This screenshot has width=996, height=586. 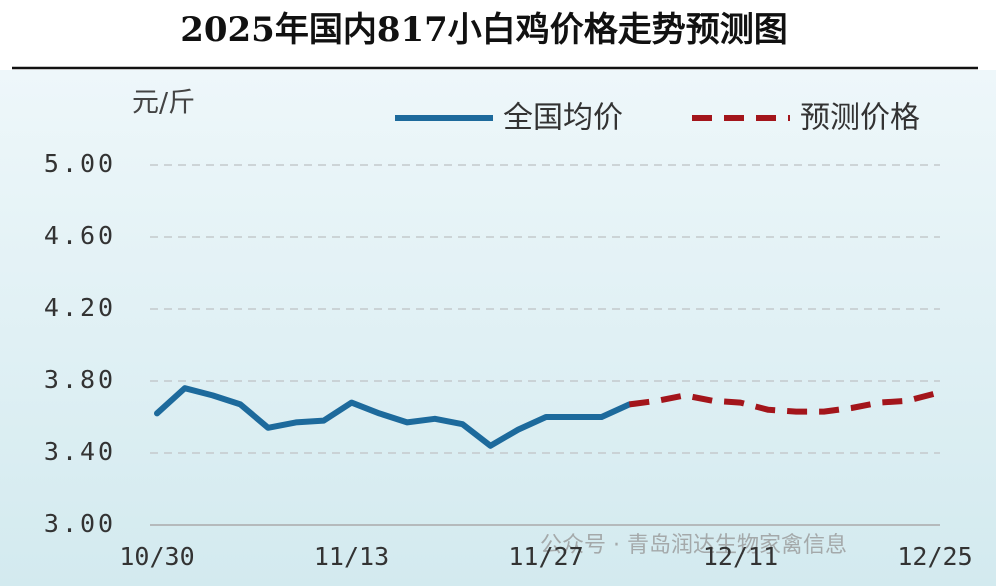 I want to click on y-tick-label: 3.80, so click(x=80, y=379).